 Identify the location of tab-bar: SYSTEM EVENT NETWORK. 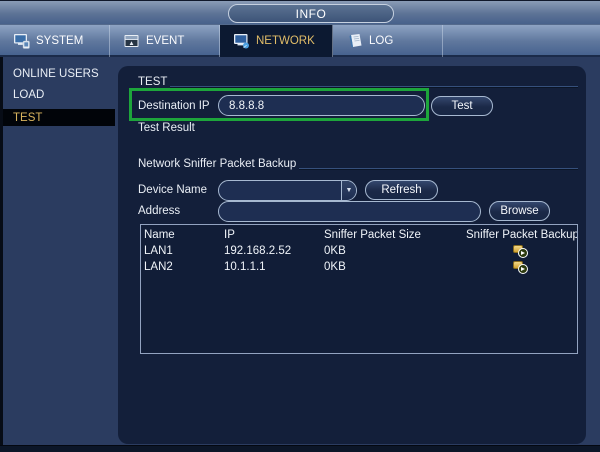
(300, 41).